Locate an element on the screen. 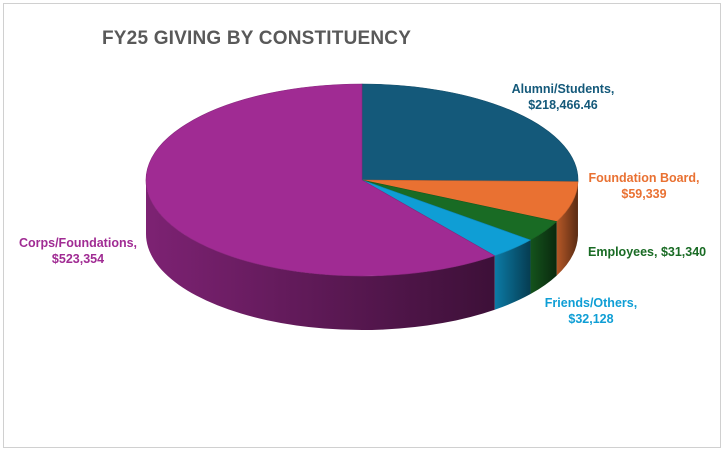 The width and height of the screenshot is (727, 454). data-value-corps-foundations: $523,354 is located at coordinates (78, 259).